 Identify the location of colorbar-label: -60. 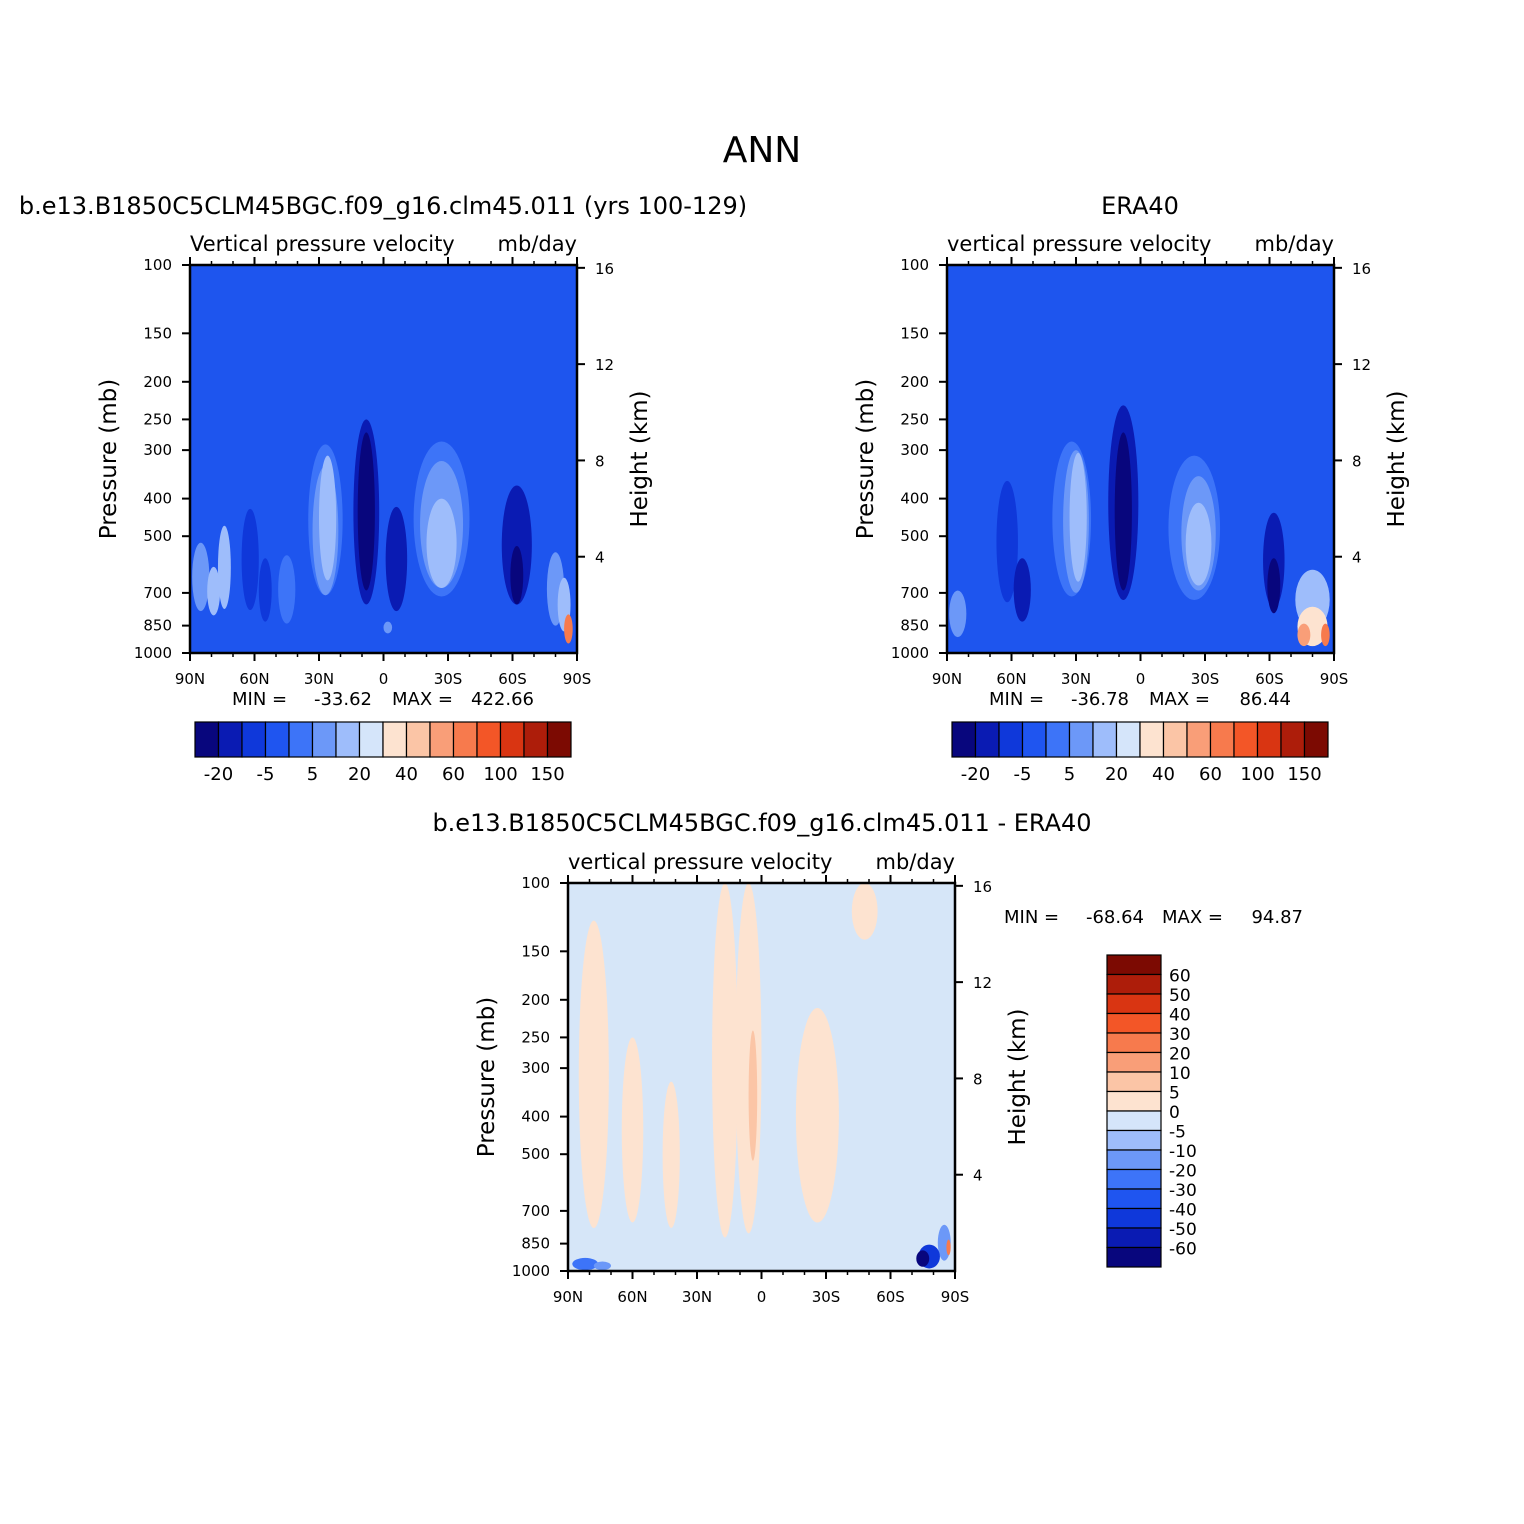
(1183, 1250).